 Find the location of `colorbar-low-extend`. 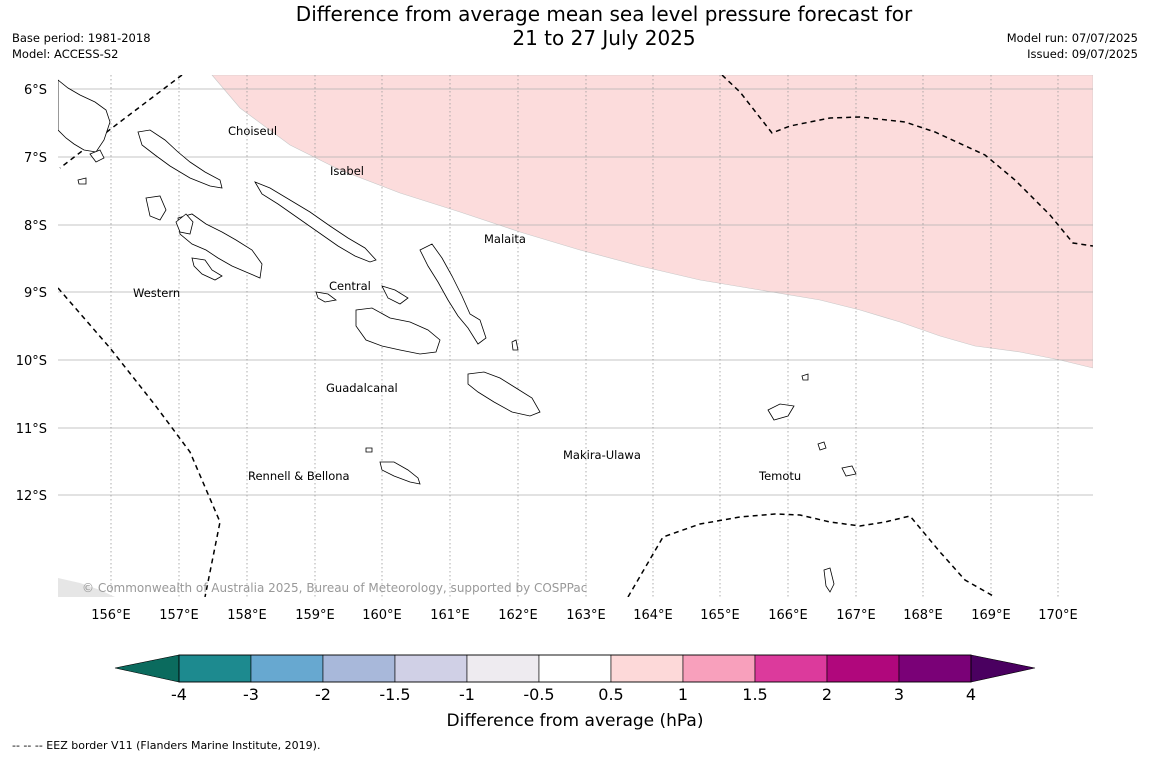

colorbar-low-extend is located at coordinates (147, 668).